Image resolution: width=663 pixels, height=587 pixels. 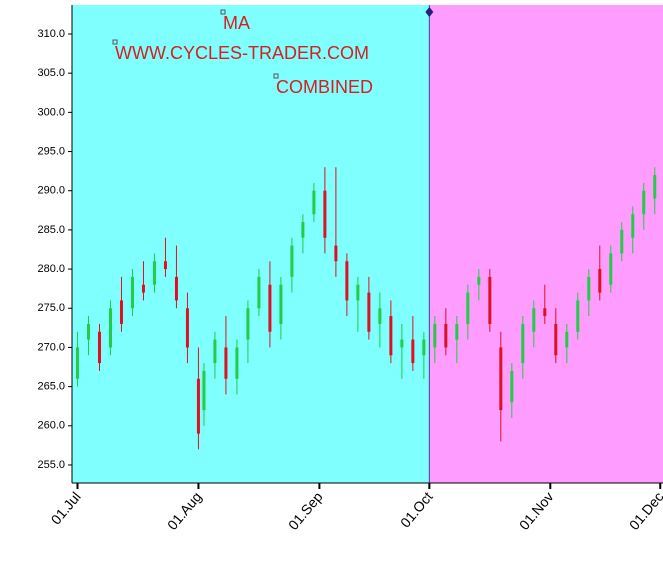 I want to click on x-tick-label: 01.Sep, so click(x=305, y=510).